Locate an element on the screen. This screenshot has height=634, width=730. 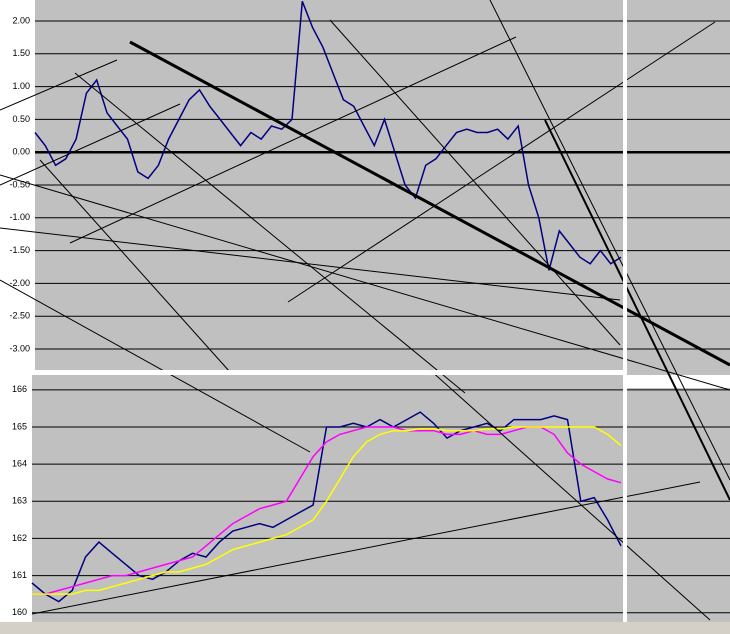
y-tick-label: -2.50 is located at coordinates (19, 316).